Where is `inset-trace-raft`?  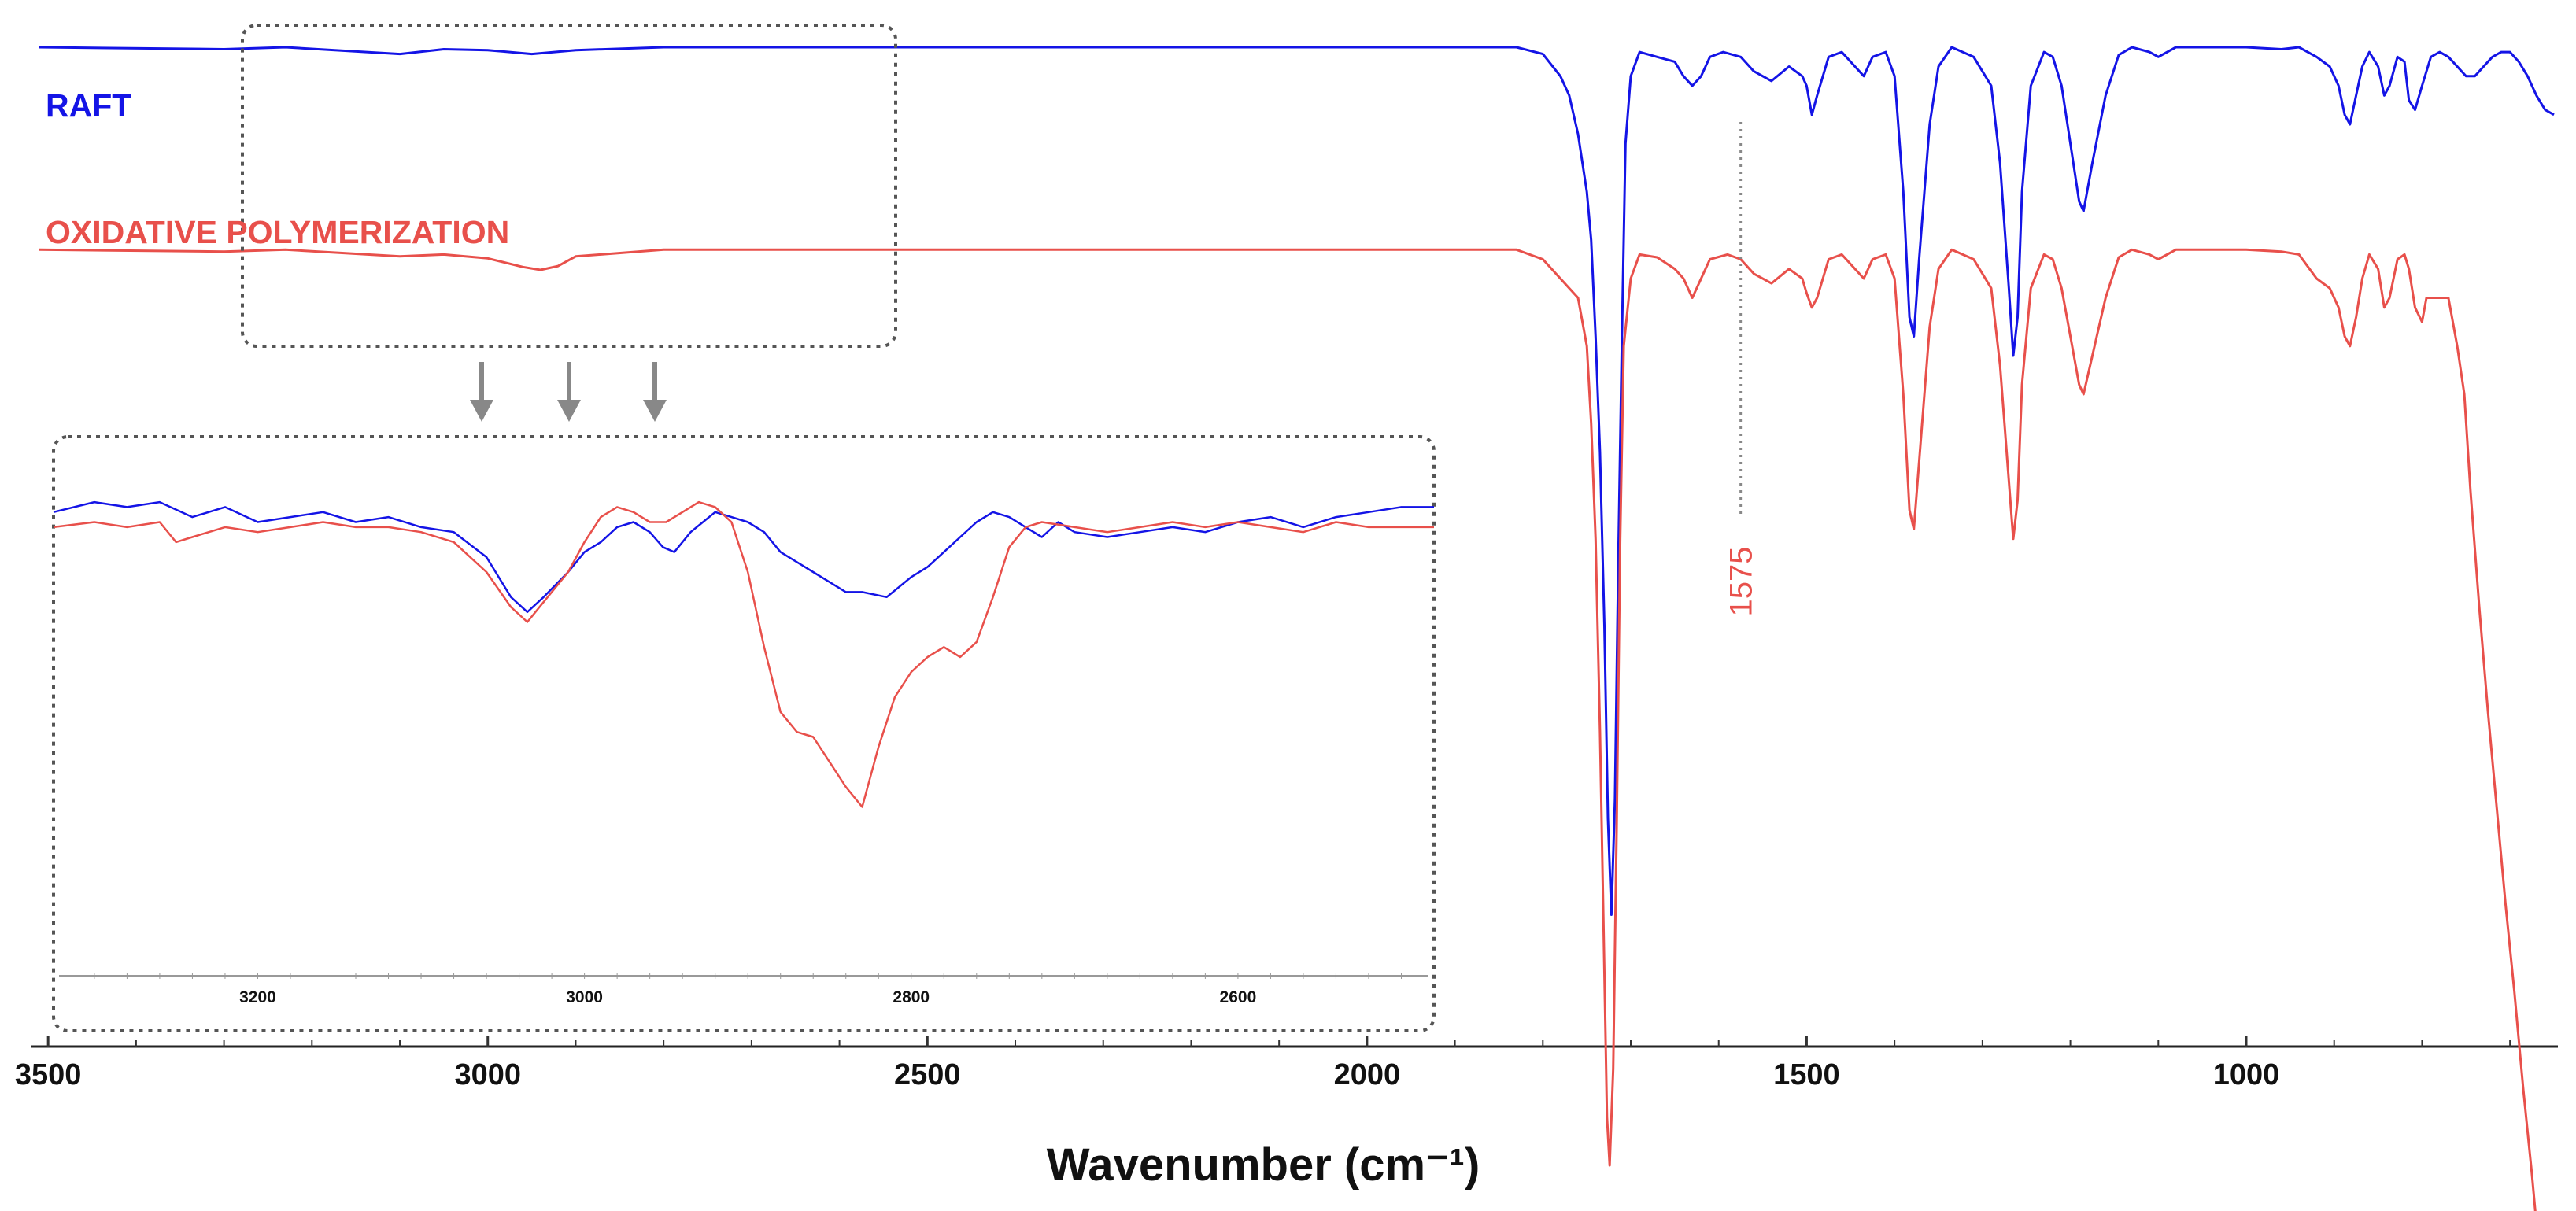
inset-trace-raft is located at coordinates (743, 557).